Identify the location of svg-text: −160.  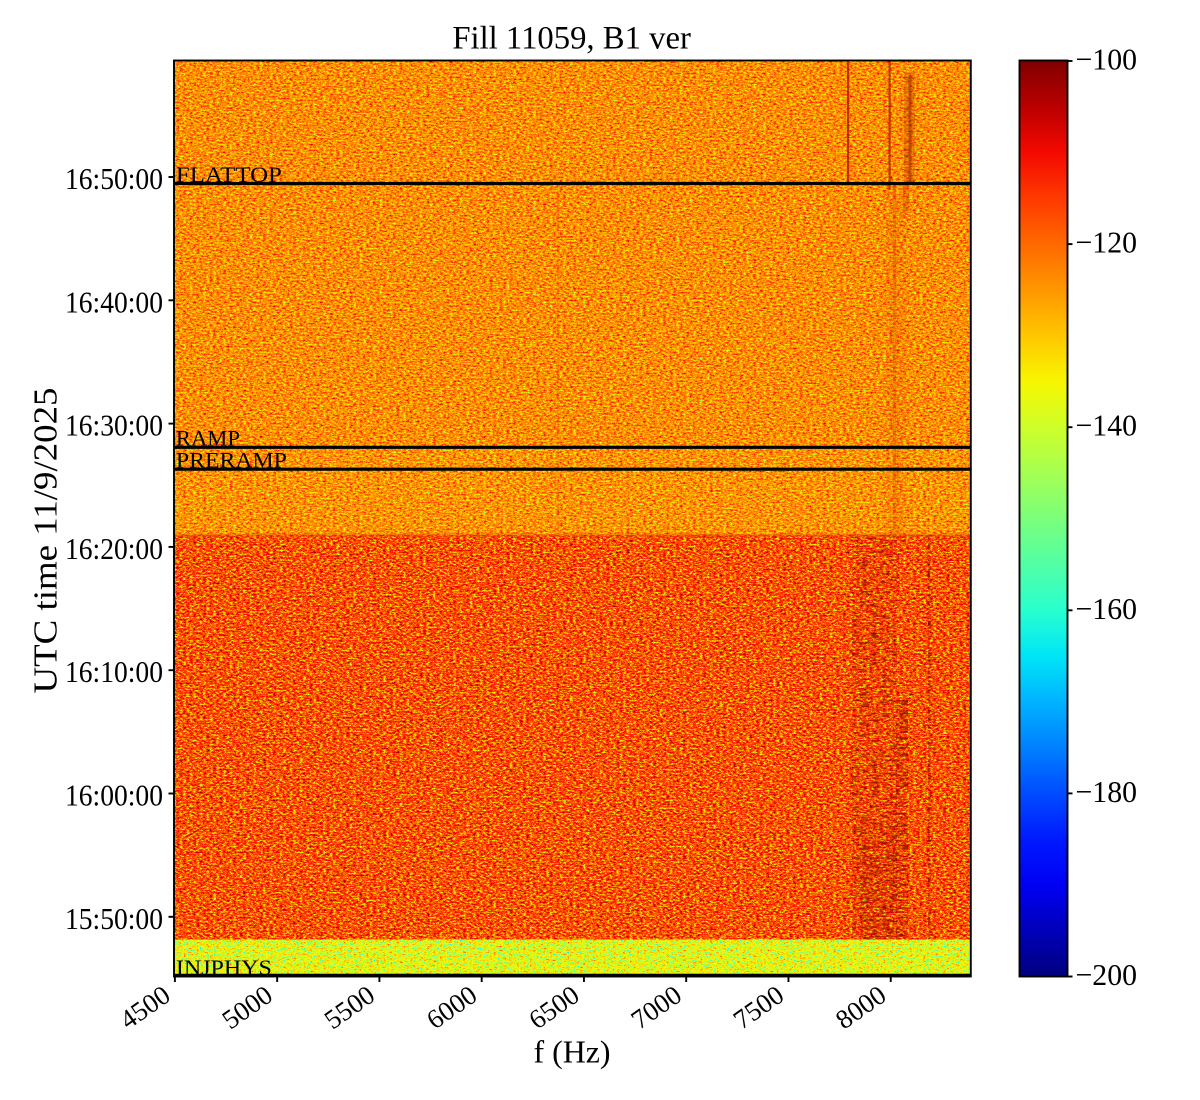
(1107, 609).